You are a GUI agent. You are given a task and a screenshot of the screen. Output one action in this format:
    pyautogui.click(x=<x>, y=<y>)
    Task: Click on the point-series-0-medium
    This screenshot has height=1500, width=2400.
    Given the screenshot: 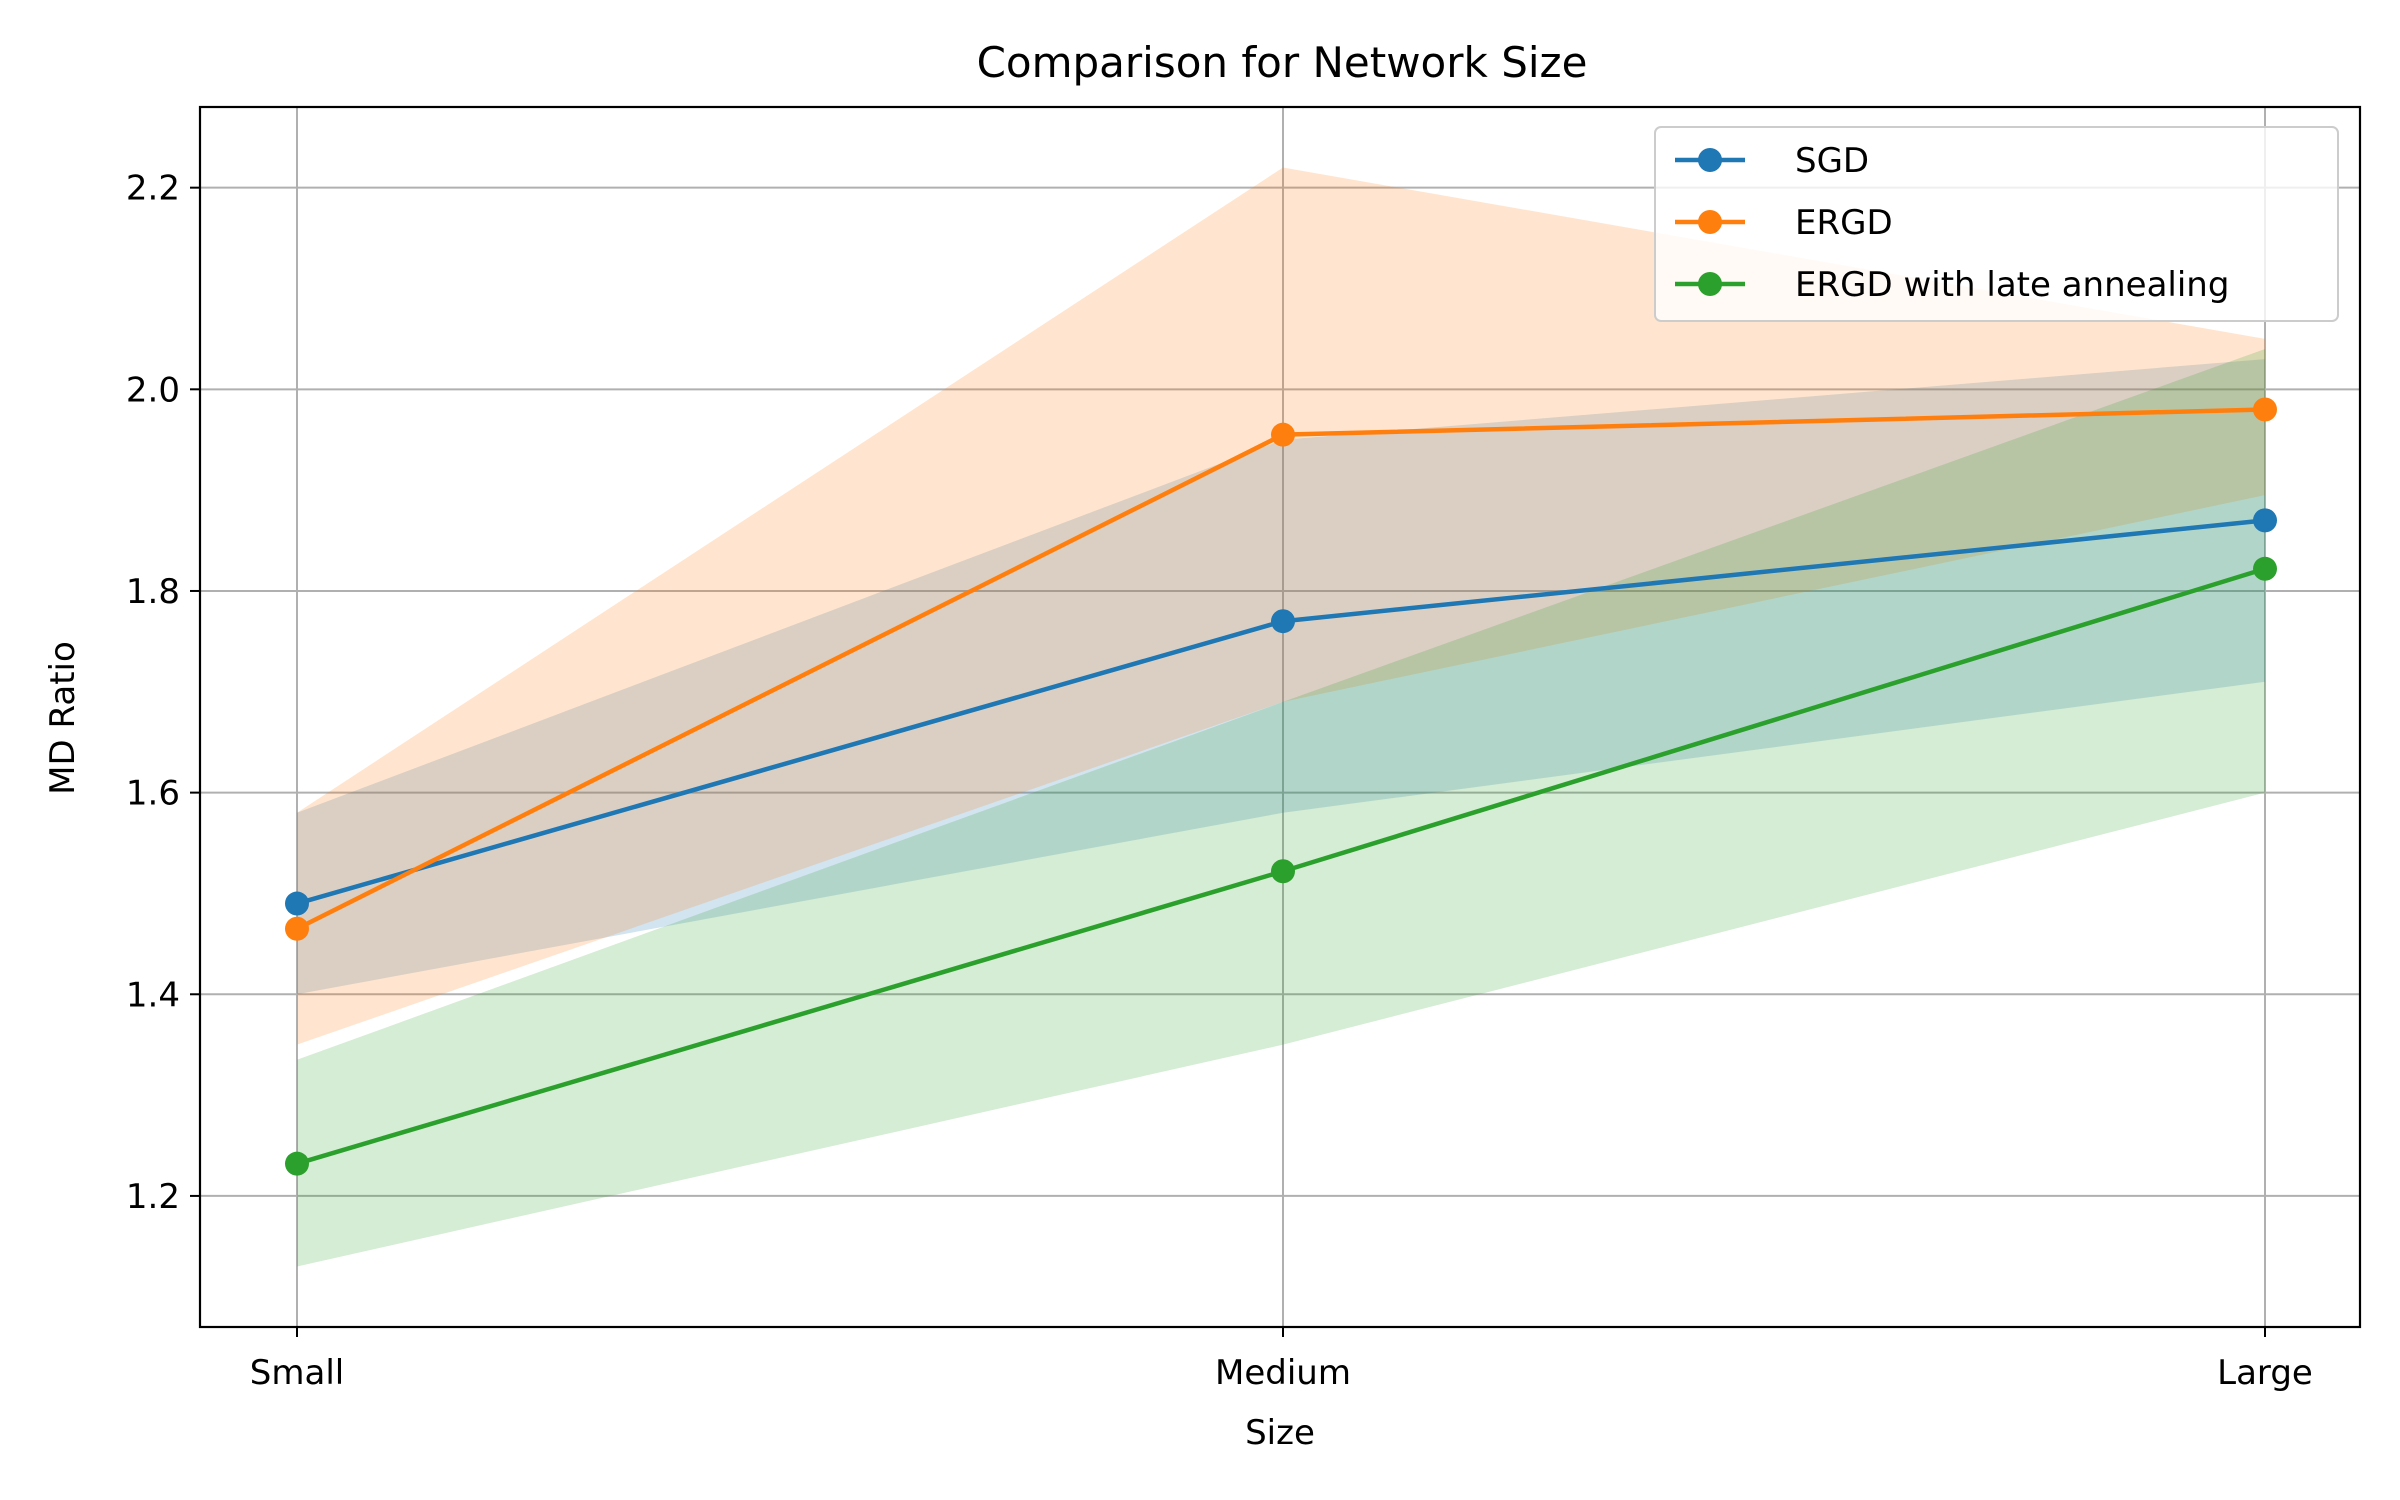 What is the action you would take?
    pyautogui.click(x=1283, y=621)
    